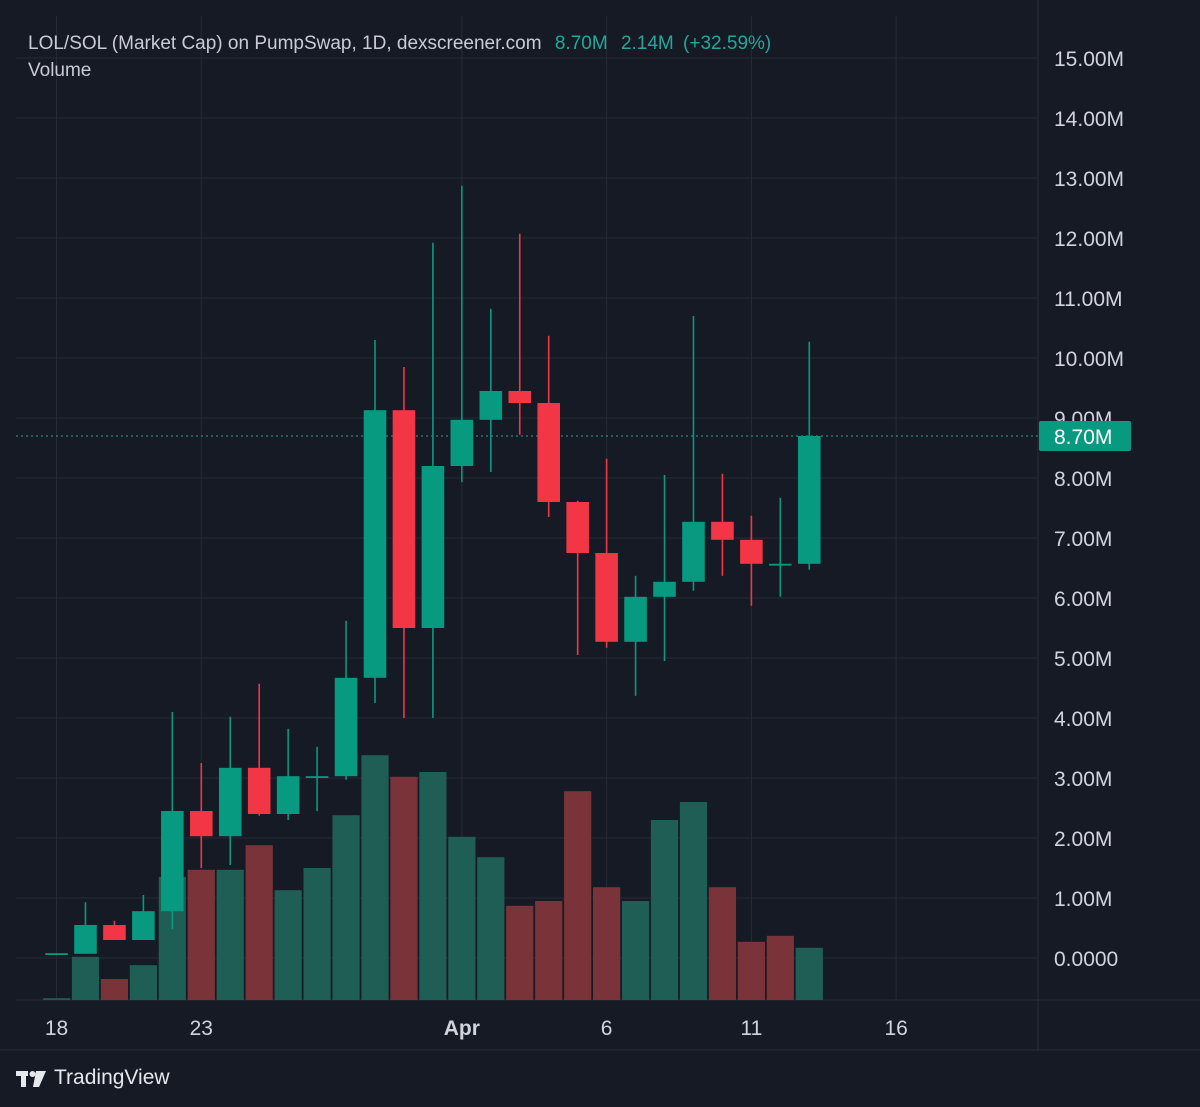  I want to click on change-percent: (+32.59%), so click(727, 43).